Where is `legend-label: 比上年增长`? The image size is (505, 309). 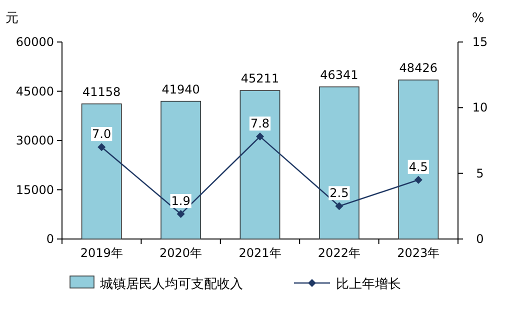 legend-label: 比上年增长 is located at coordinates (368, 284).